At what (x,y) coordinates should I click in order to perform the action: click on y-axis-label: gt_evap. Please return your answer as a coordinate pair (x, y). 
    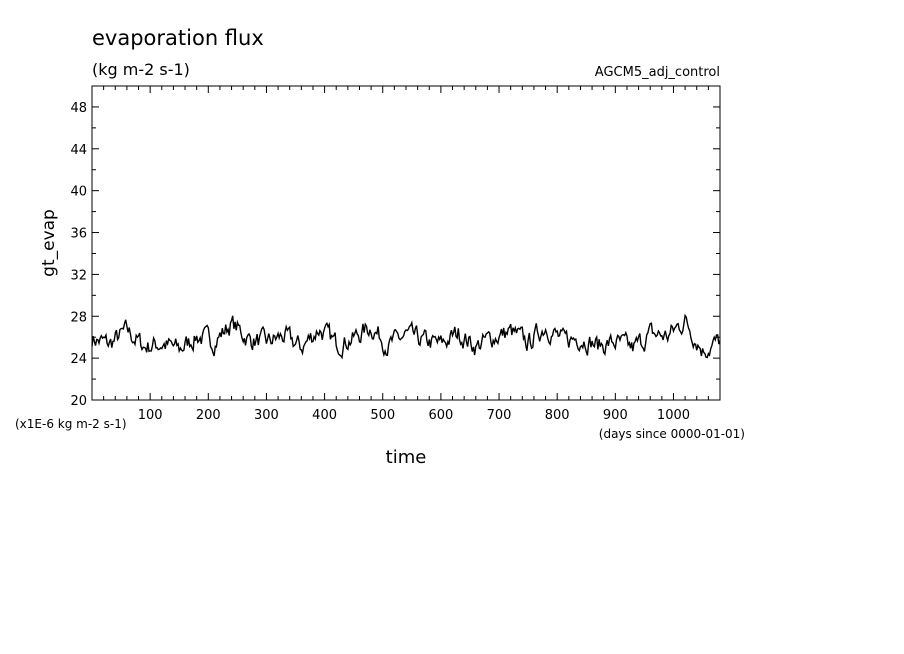
    Looking at the image, I should click on (49, 243).